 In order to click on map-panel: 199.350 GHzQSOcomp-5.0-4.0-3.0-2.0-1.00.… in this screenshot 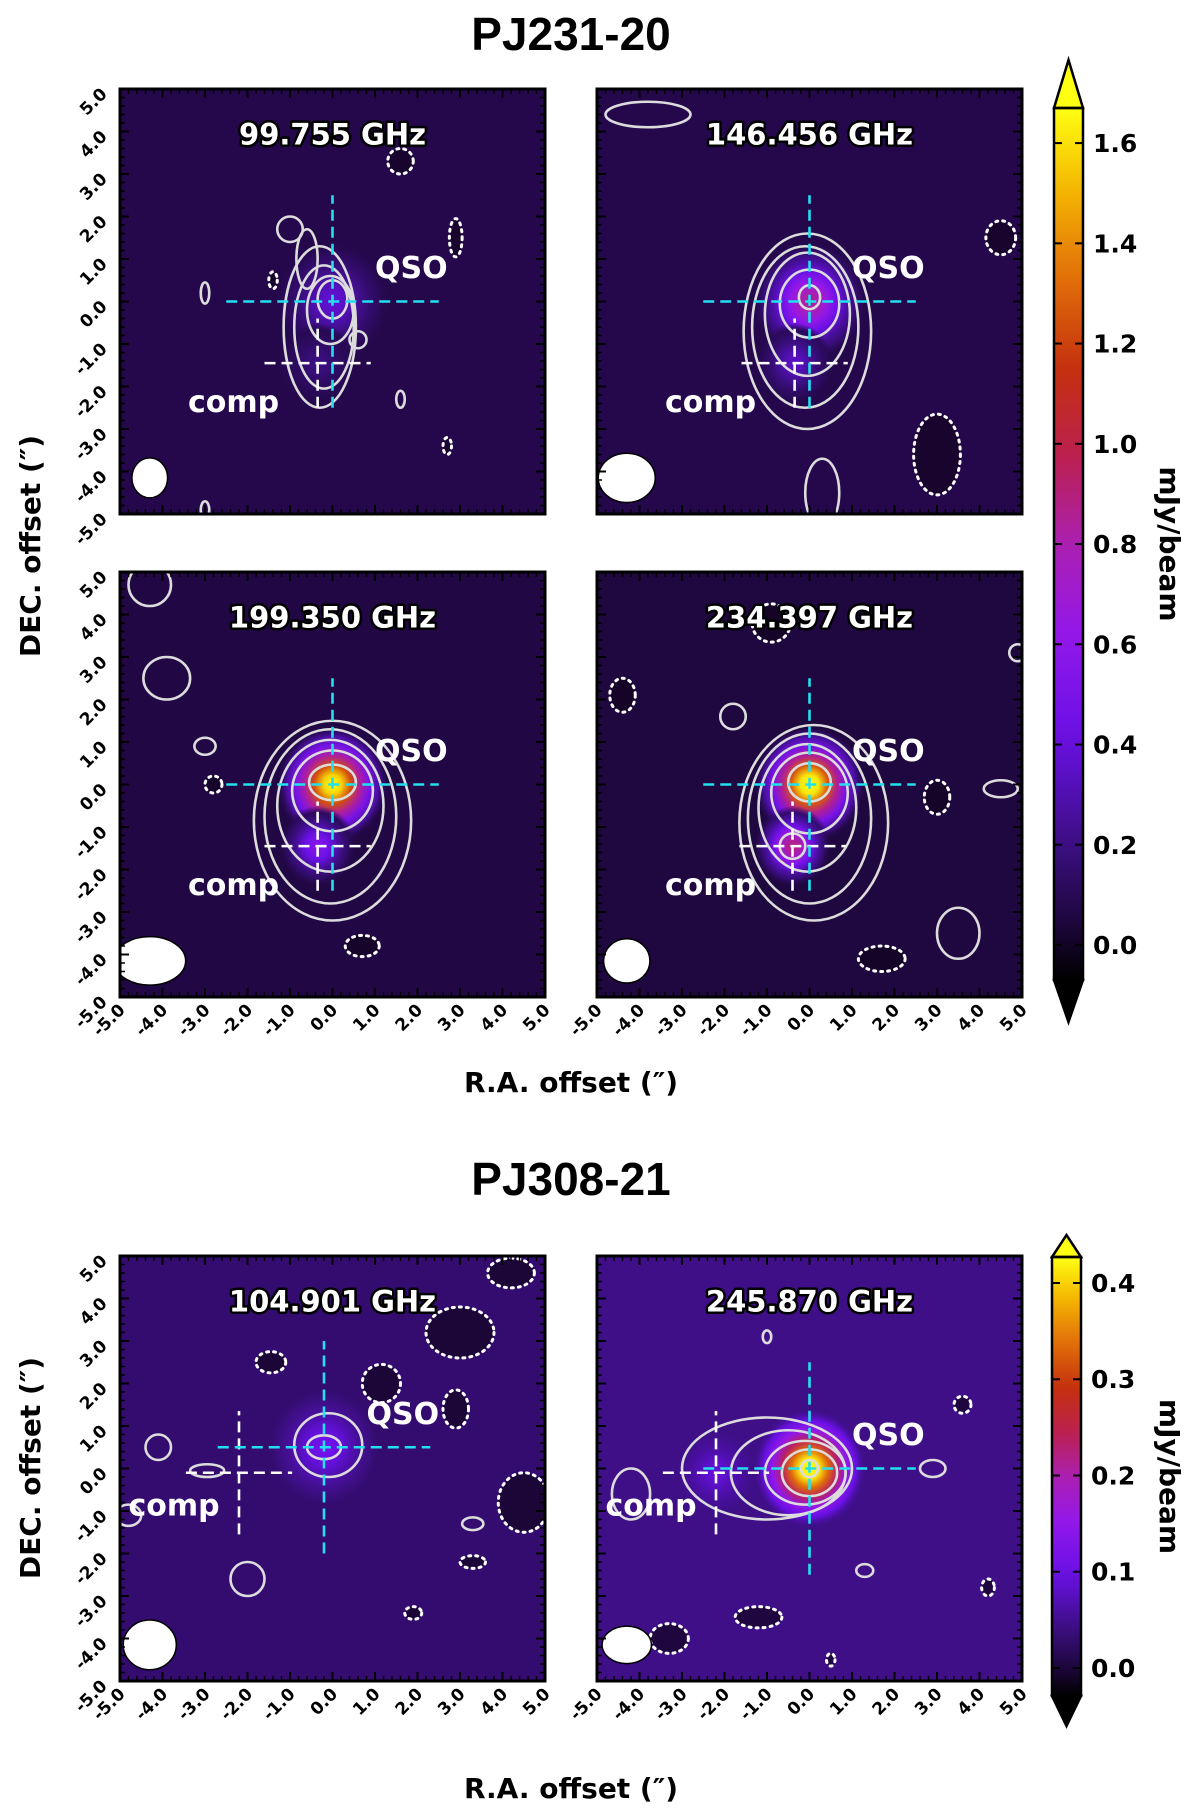, I will do `click(313, 804)`.